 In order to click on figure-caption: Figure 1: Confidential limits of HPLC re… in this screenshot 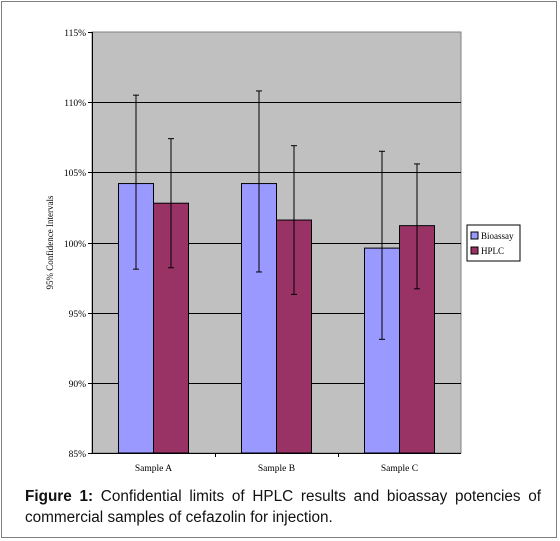, I will do `click(283, 507)`.